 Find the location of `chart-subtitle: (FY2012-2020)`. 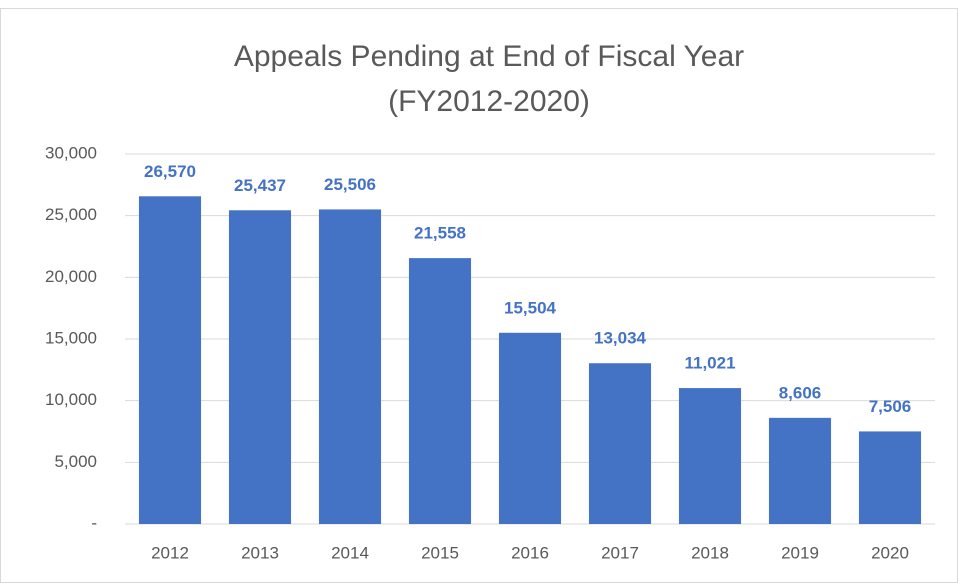

chart-subtitle: (FY2012-2020) is located at coordinates (489, 101).